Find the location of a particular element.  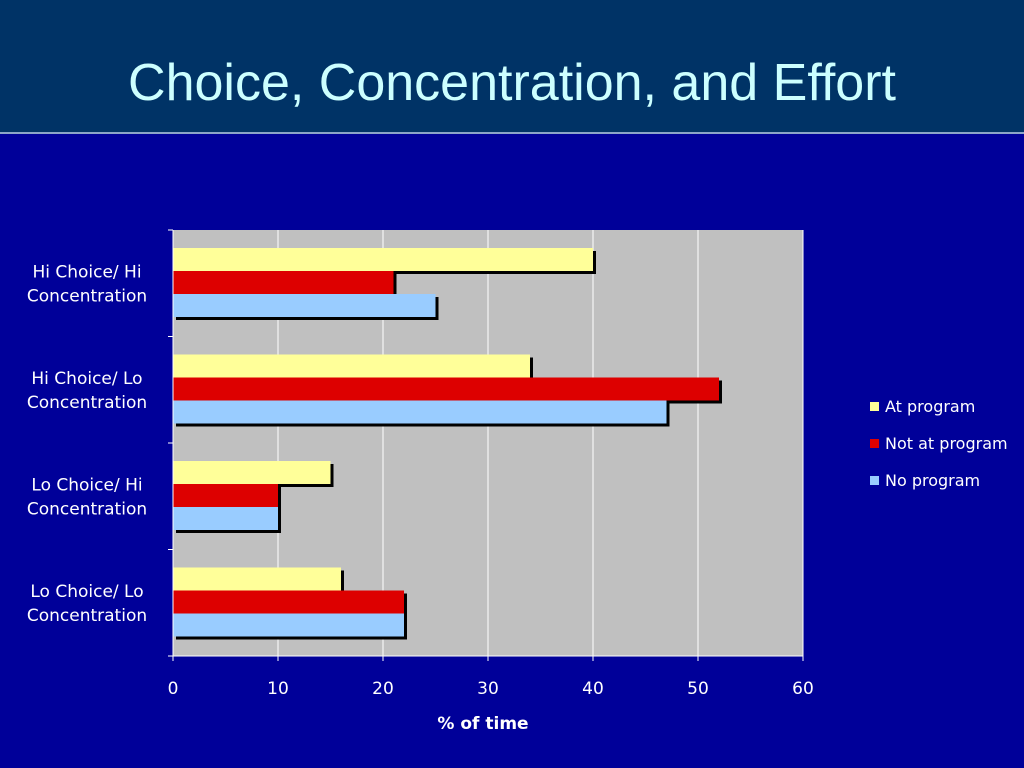

x-tick-label: 60 is located at coordinates (803, 689).